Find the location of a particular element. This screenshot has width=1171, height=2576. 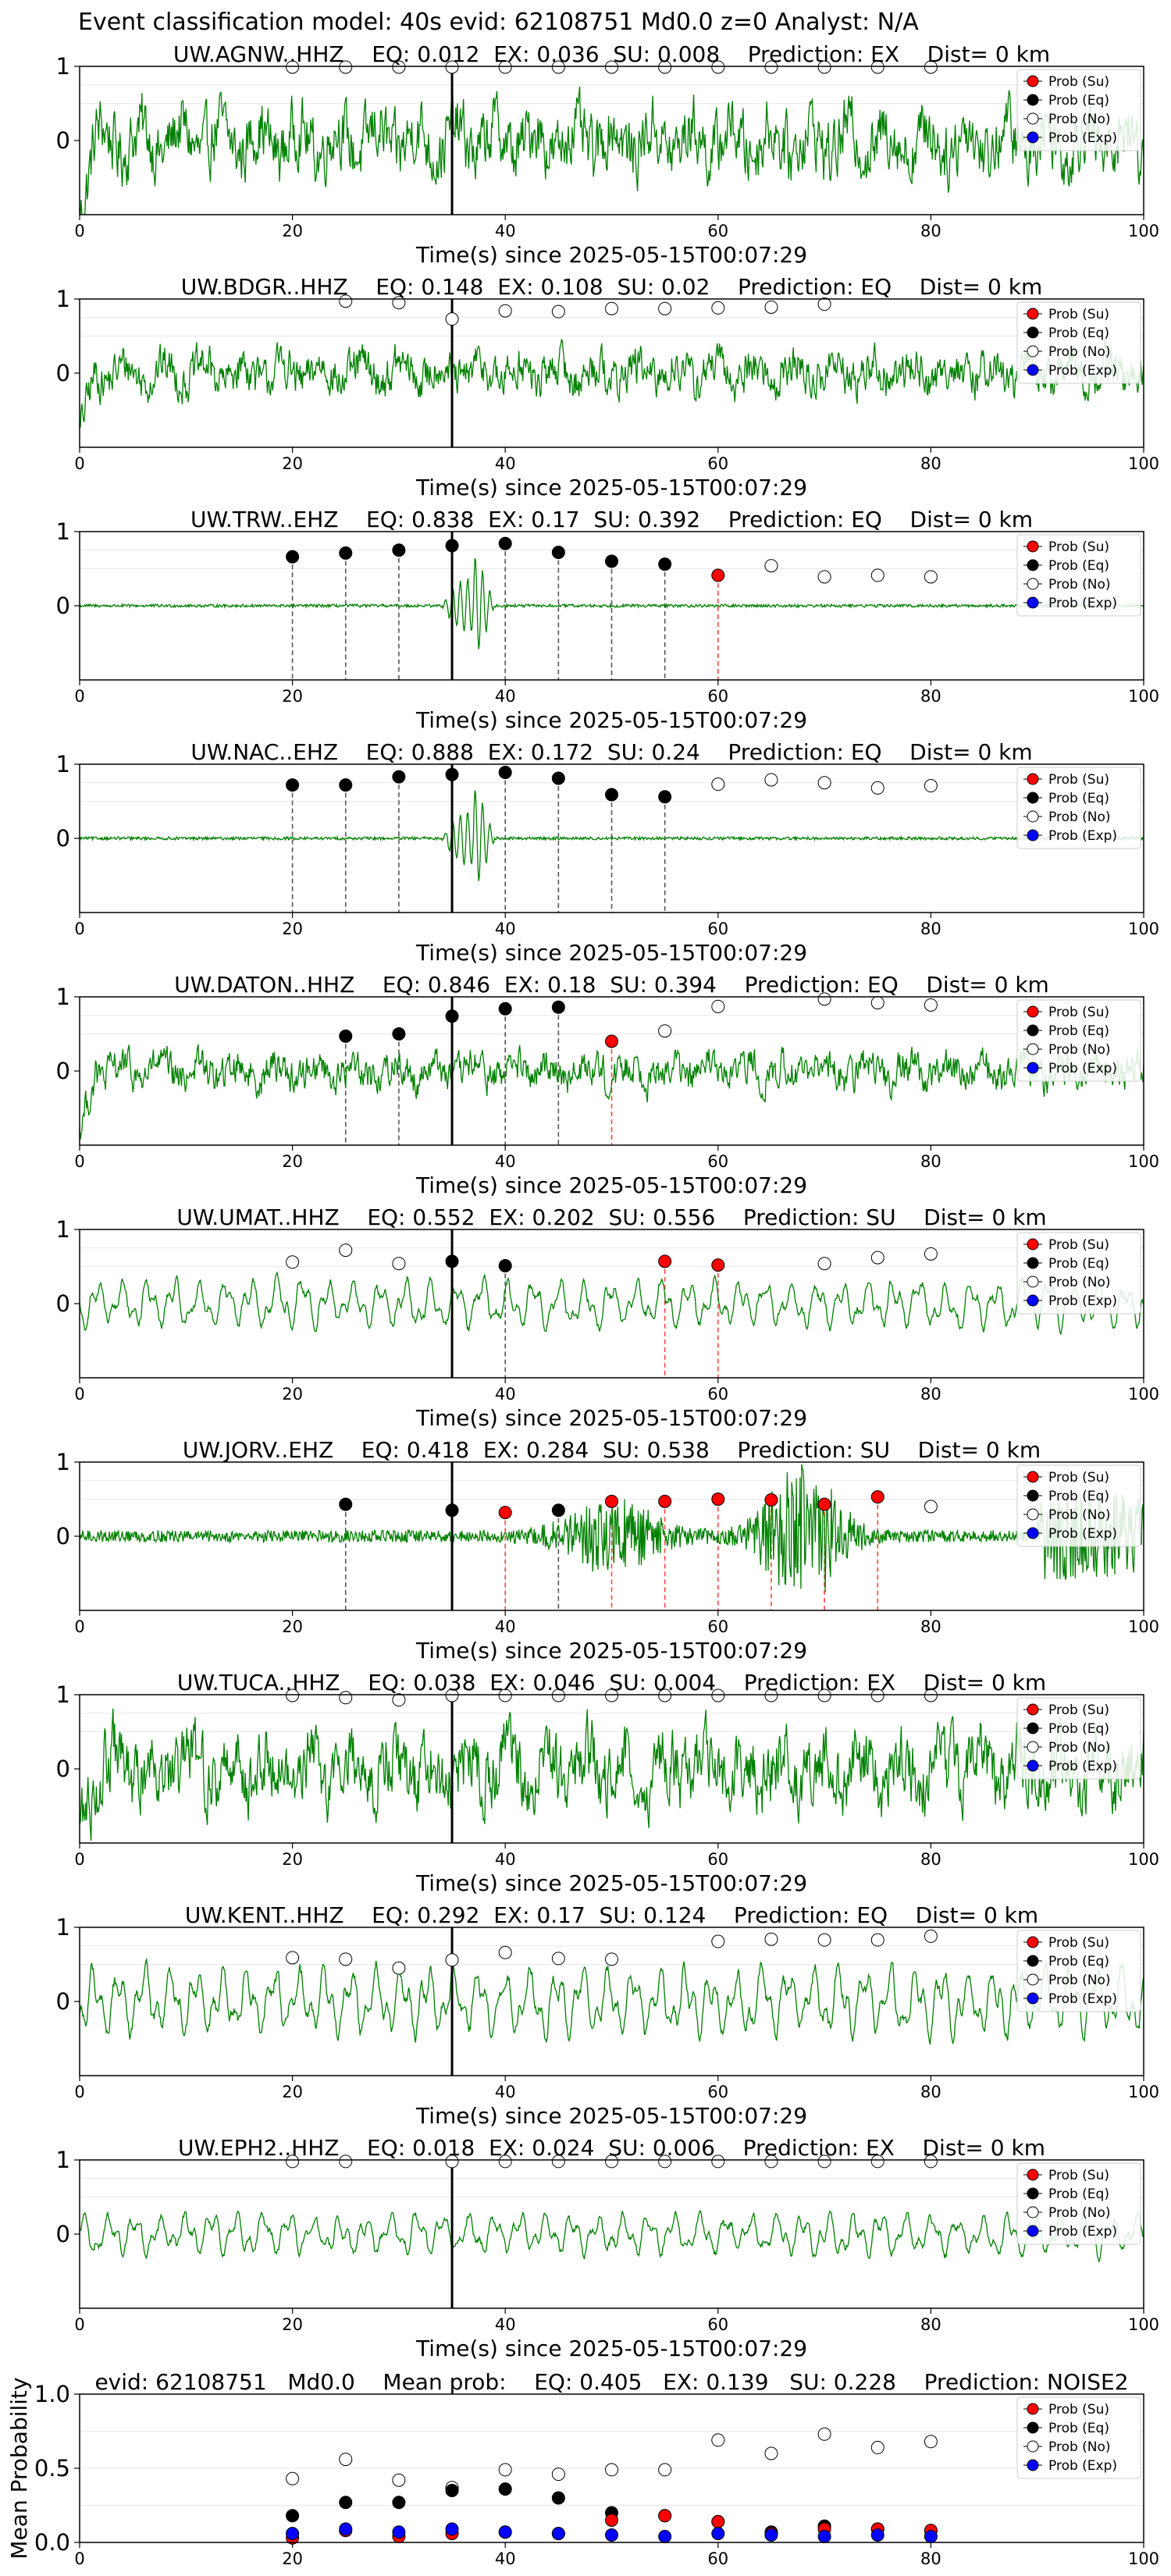

legend-label-no: Prob (No) is located at coordinates (1079, 1282).